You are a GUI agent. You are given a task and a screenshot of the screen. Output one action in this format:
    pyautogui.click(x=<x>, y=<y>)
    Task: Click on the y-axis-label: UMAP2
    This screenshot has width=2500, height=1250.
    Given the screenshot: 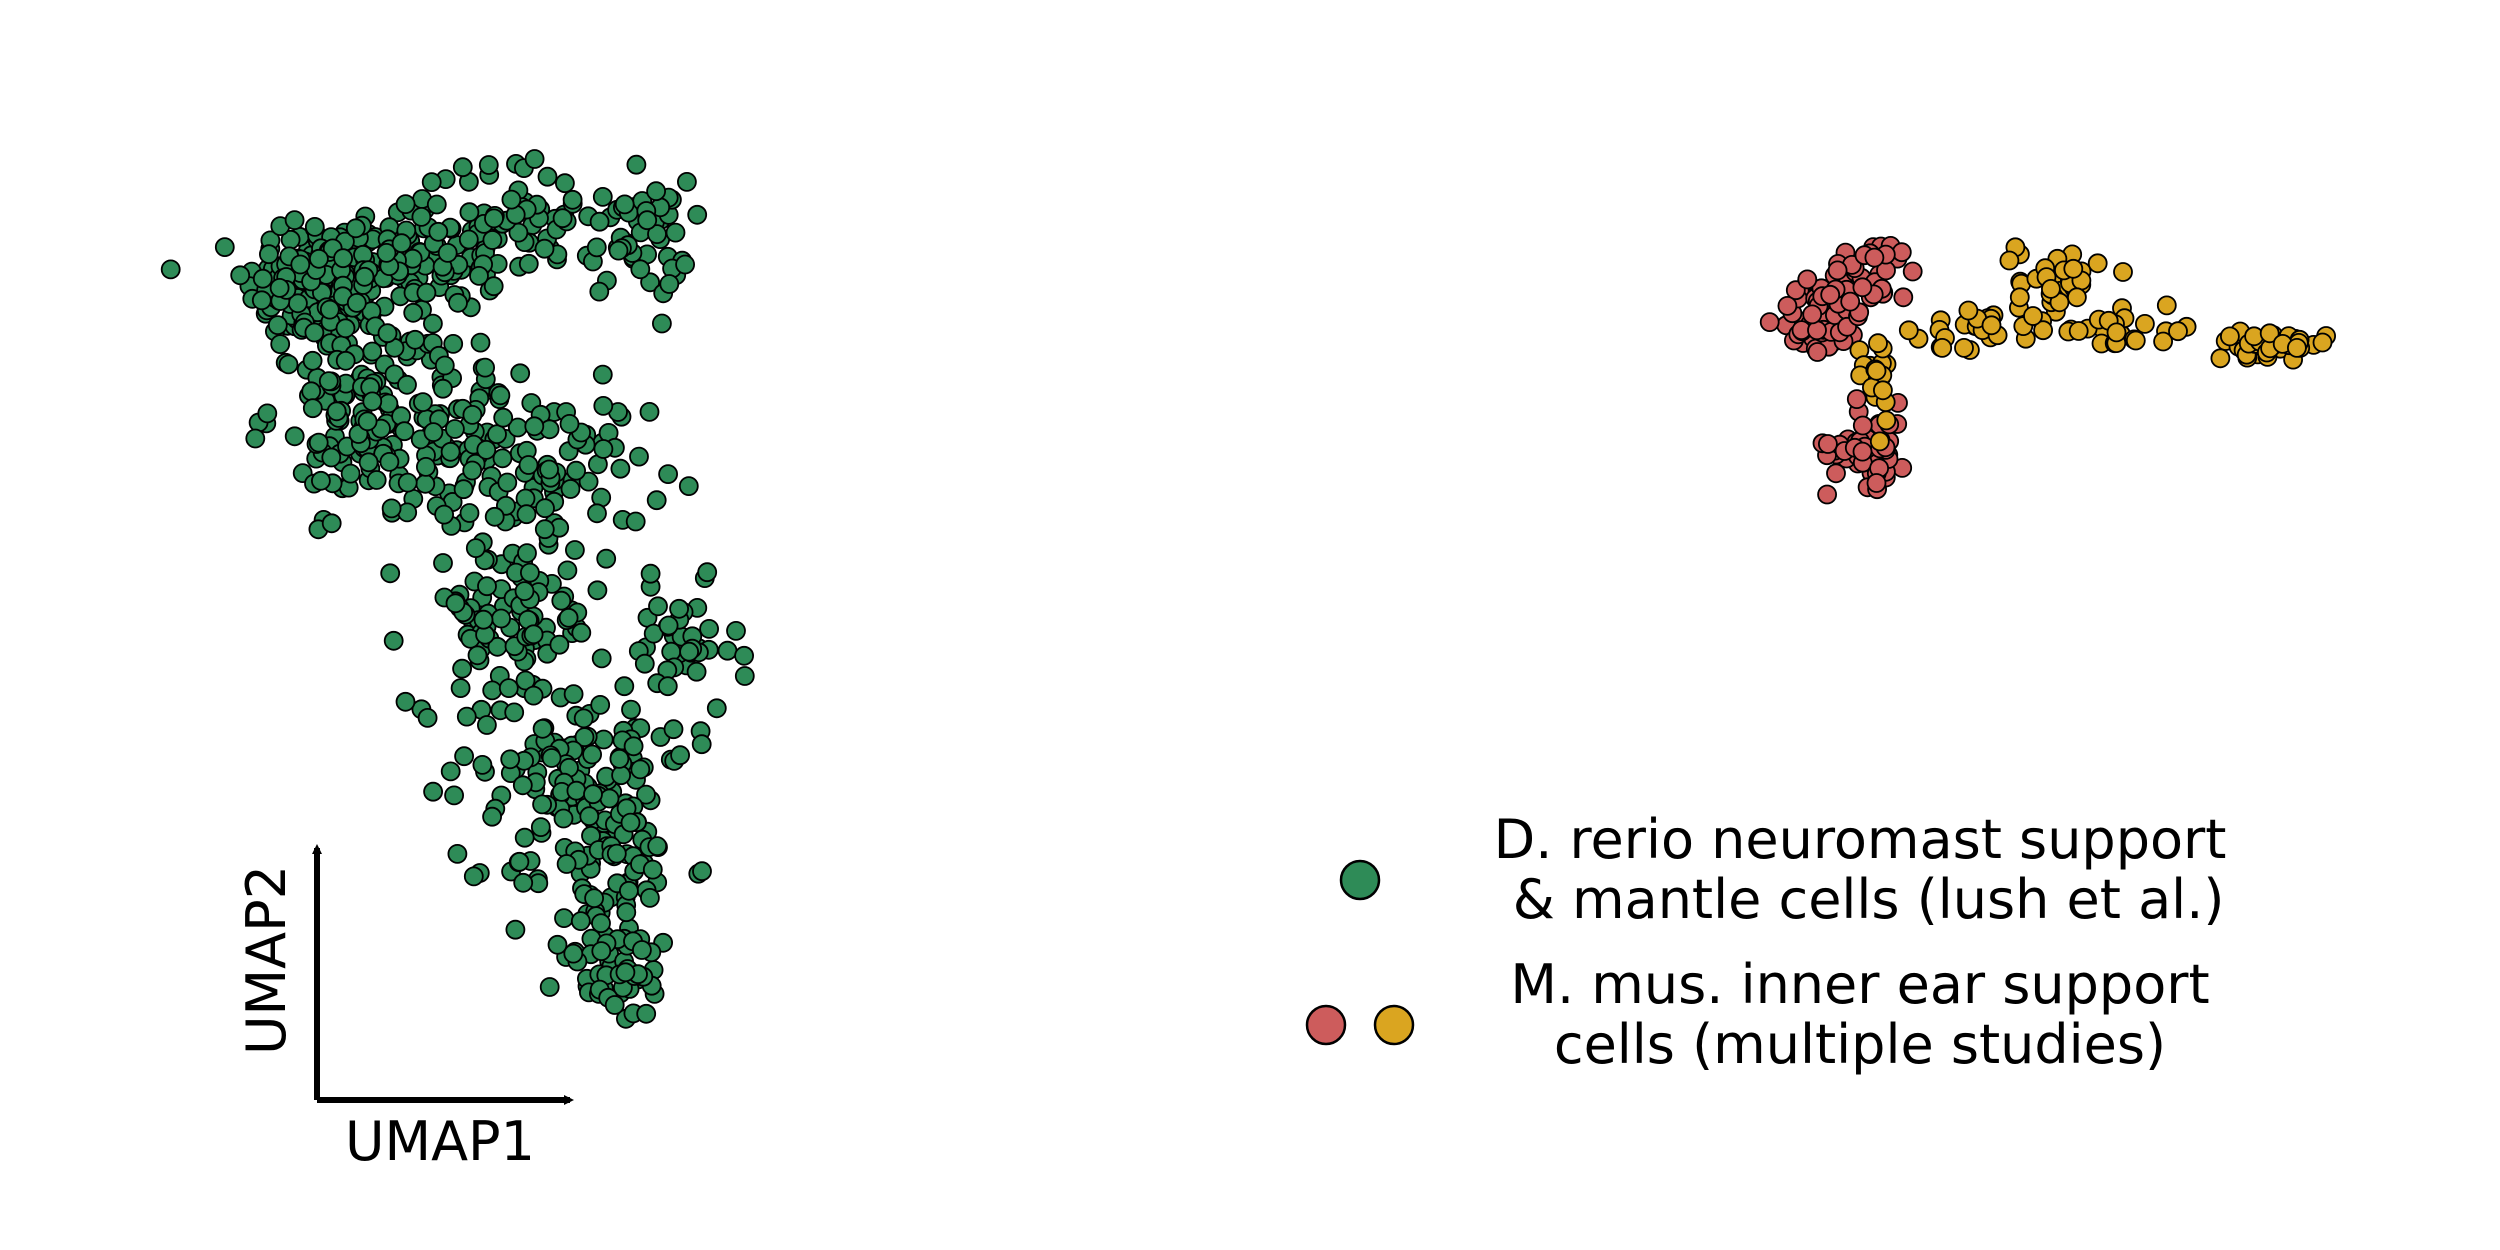 What is the action you would take?
    pyautogui.click(x=266, y=960)
    